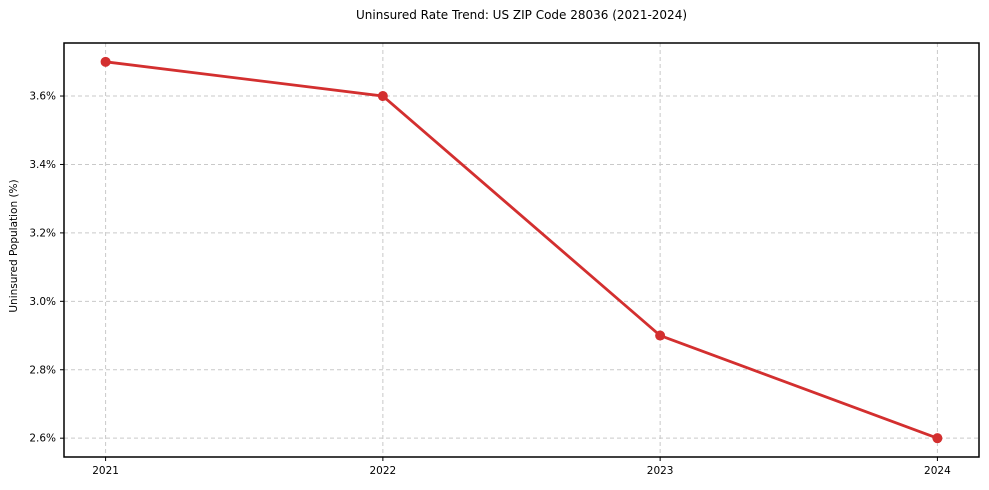  What do you see at coordinates (937, 471) in the screenshot?
I see `x-tick-label: 2024` at bounding box center [937, 471].